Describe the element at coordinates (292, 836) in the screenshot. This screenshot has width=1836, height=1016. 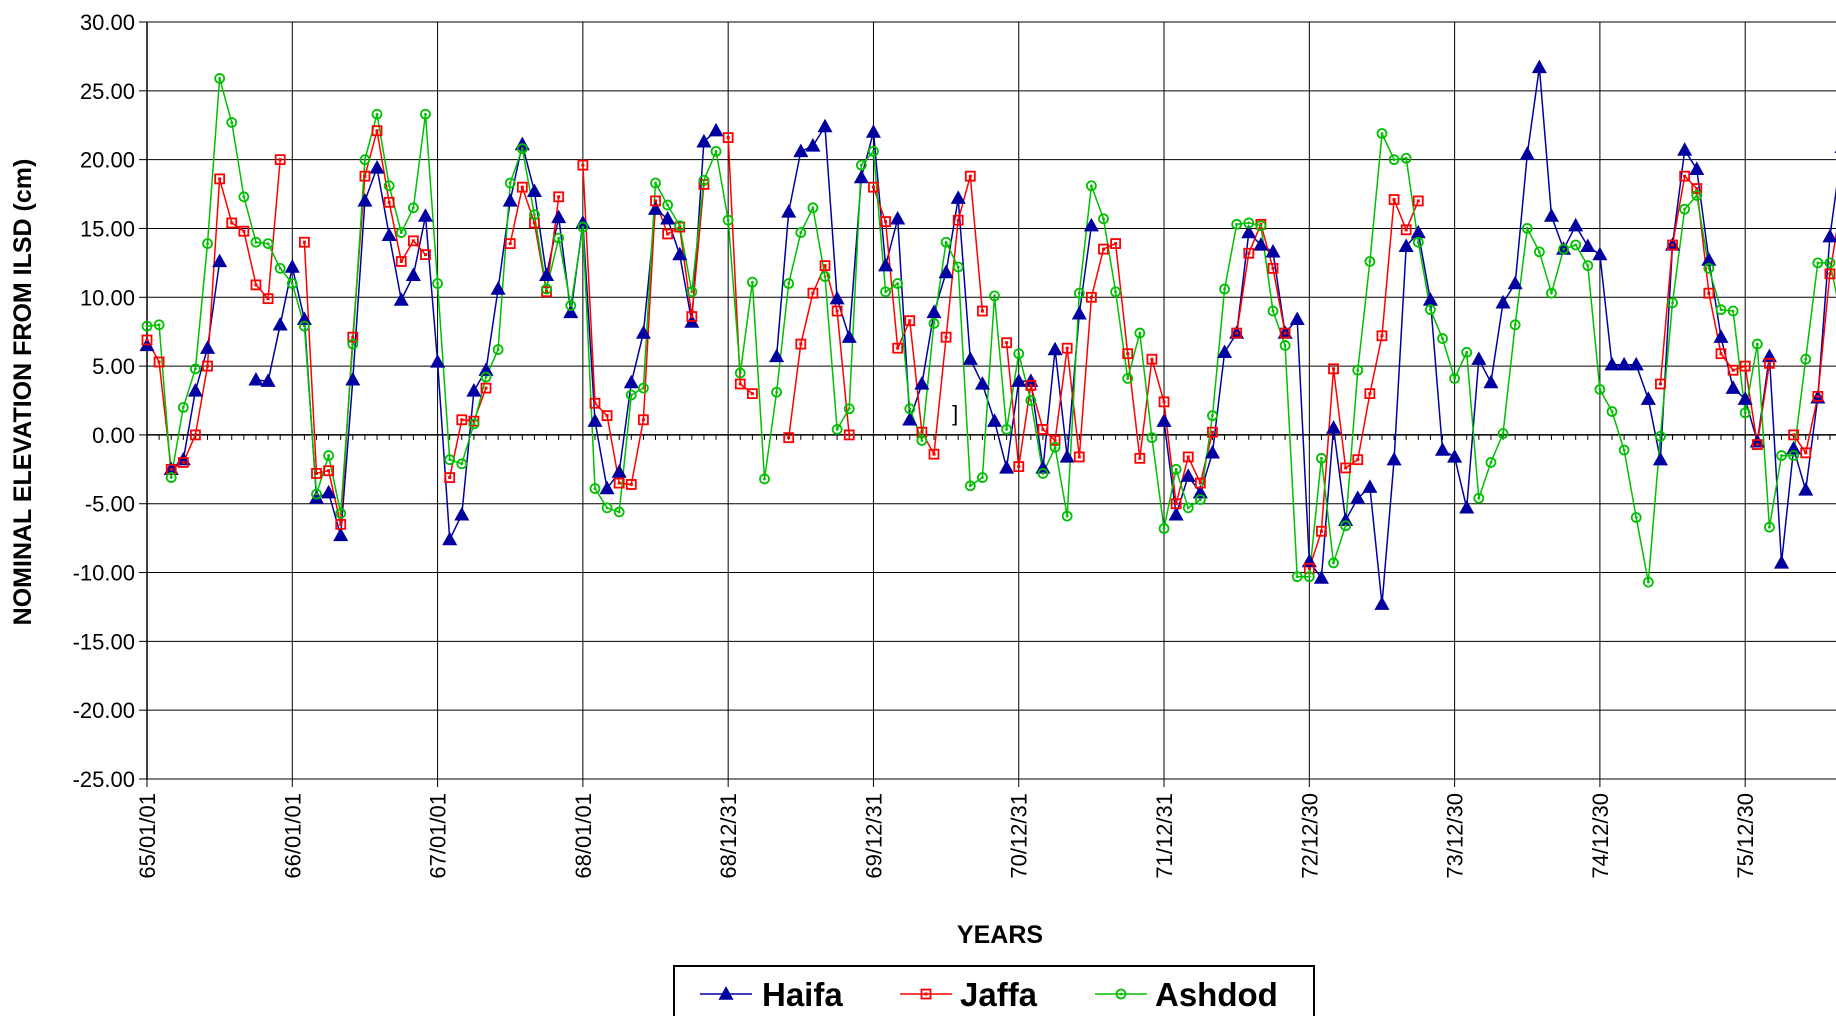
I see `x-tick-label: 66/01/01` at that location.